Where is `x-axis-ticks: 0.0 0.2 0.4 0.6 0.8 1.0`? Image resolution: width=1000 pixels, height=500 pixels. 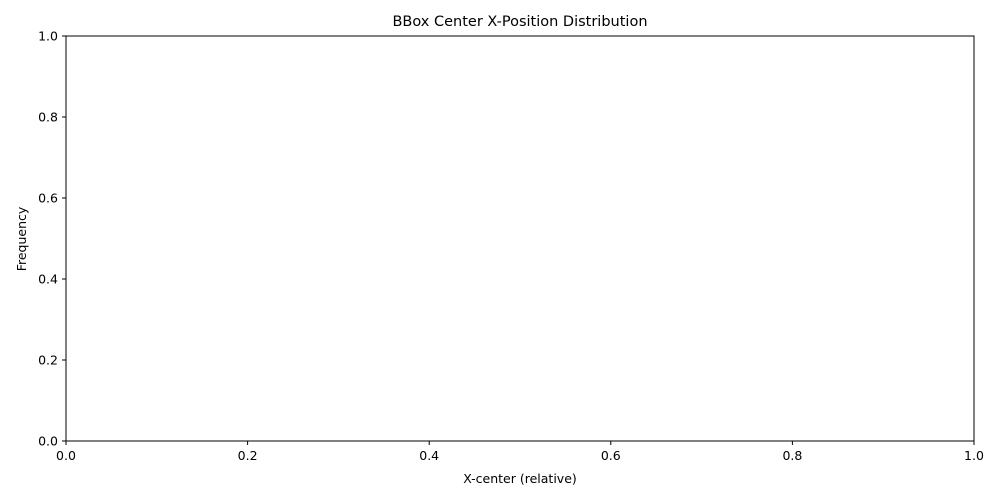
x-axis-ticks: 0.0 0.2 0.4 0.6 0.8 1.0 is located at coordinates (520, 452).